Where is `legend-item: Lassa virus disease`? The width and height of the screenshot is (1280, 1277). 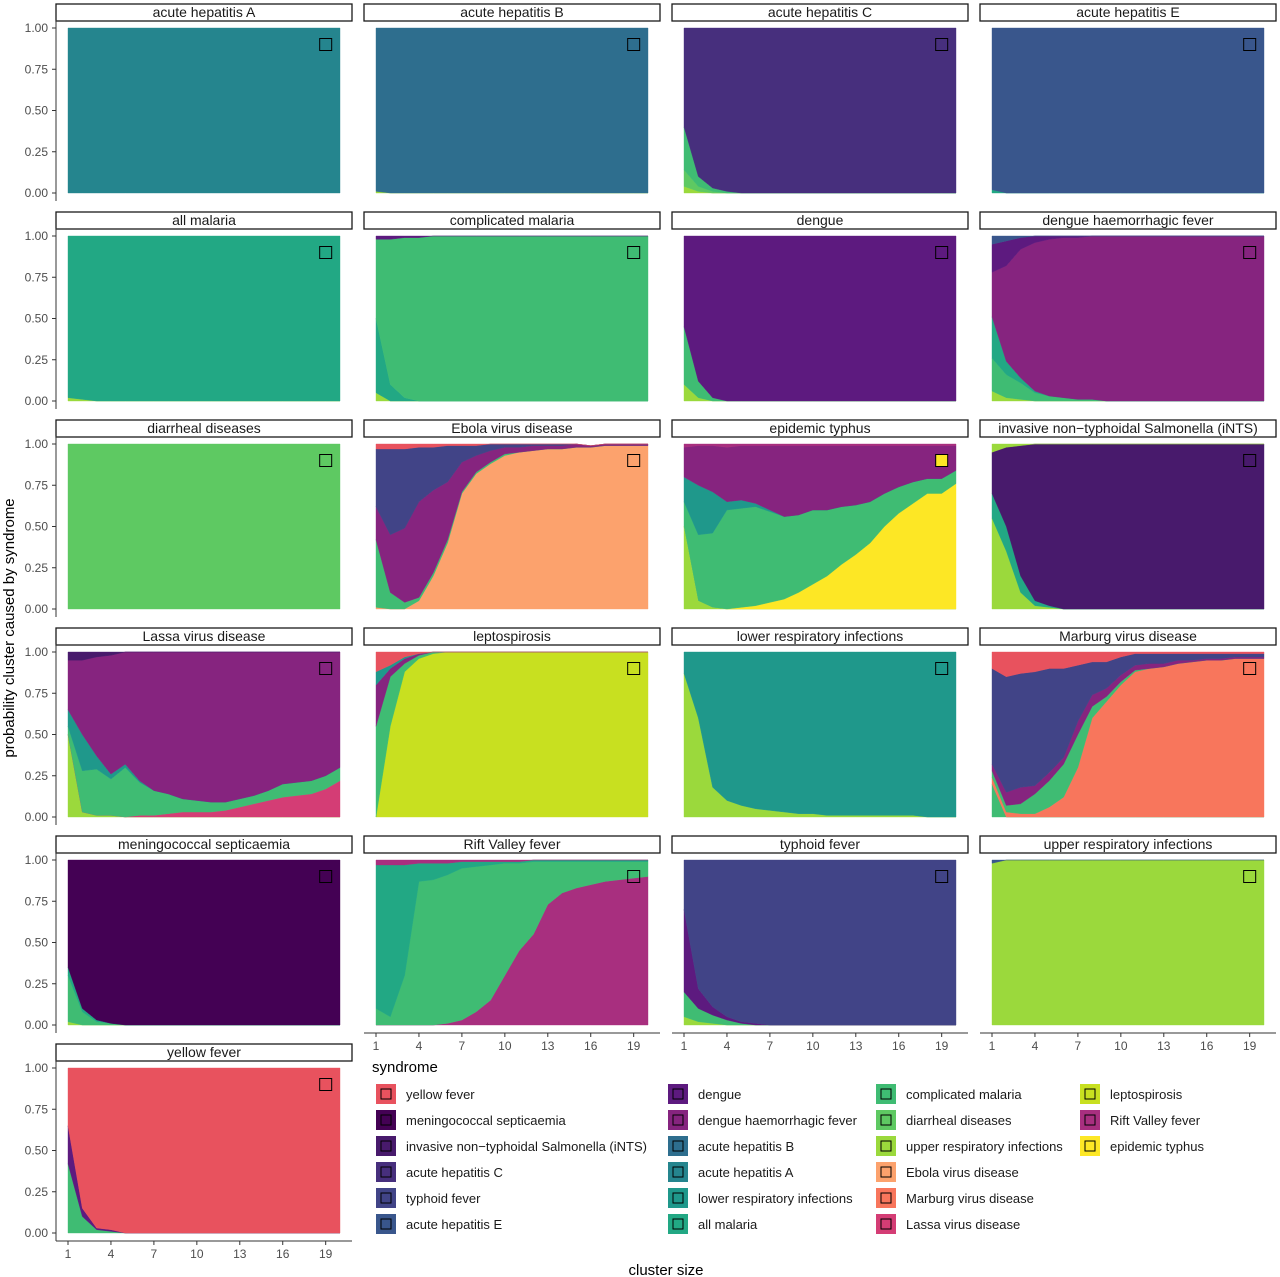 legend-item: Lassa virus disease is located at coordinates (948, 1224).